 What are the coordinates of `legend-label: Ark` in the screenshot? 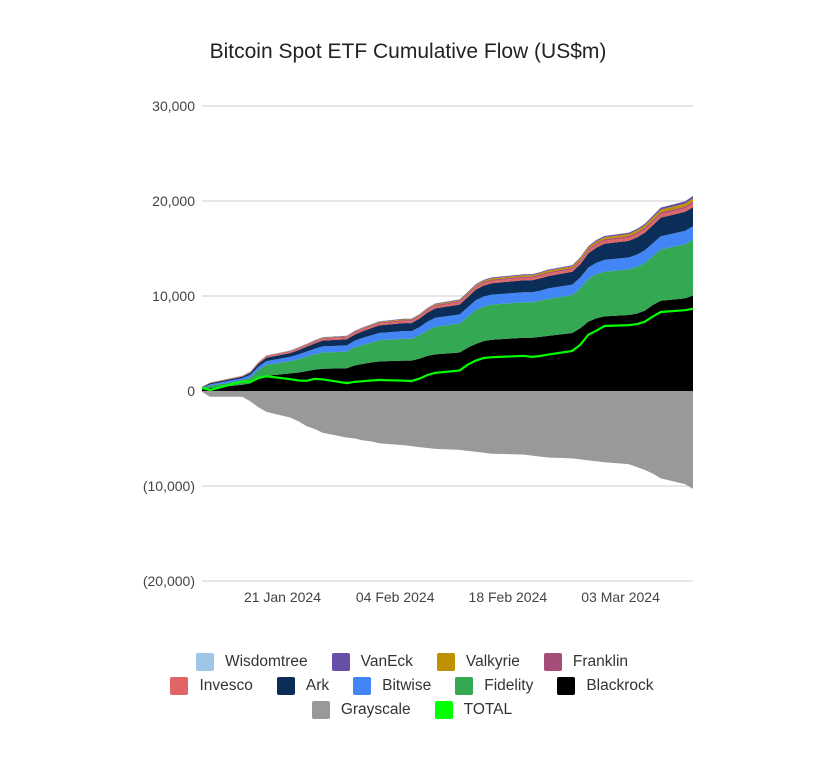 It's located at (317, 685).